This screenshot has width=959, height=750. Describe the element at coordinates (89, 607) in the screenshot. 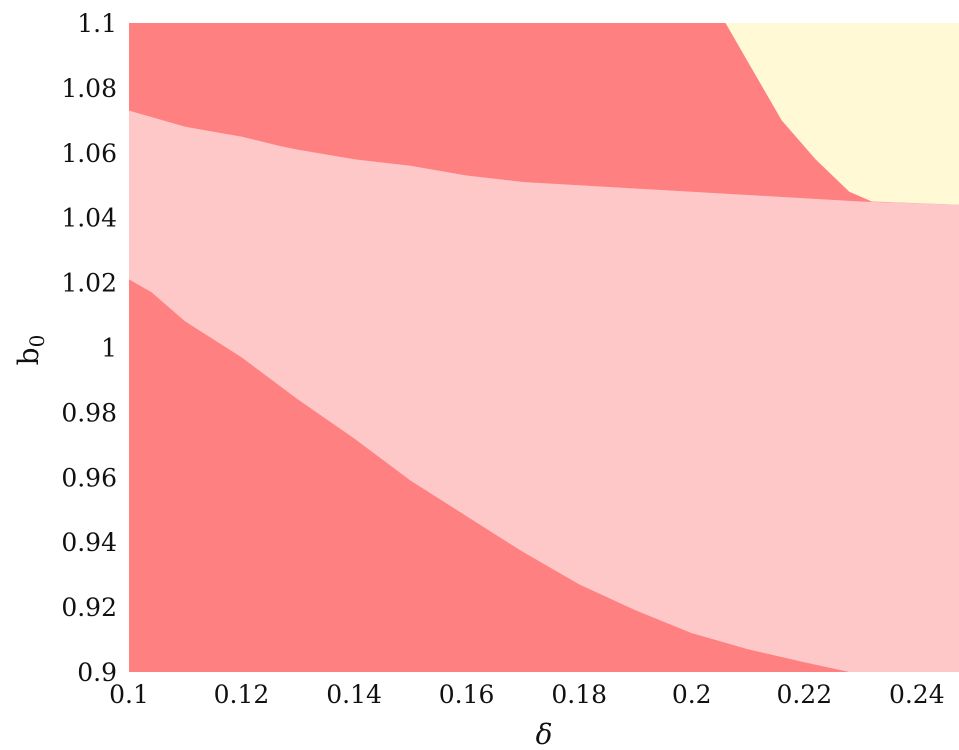

I see `y-tick-label: 0.92` at that location.